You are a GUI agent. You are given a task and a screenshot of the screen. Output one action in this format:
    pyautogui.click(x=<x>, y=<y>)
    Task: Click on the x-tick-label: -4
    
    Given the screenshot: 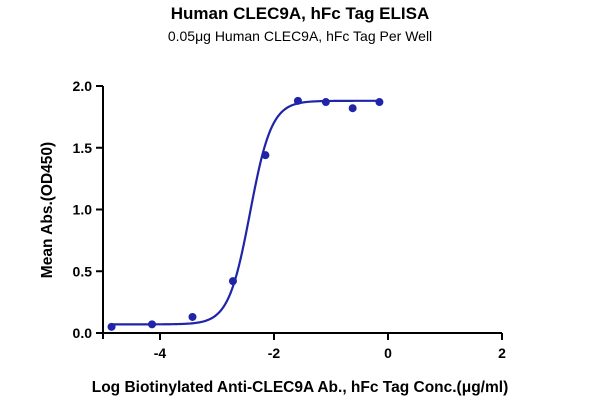 What is the action you would take?
    pyautogui.click(x=160, y=353)
    